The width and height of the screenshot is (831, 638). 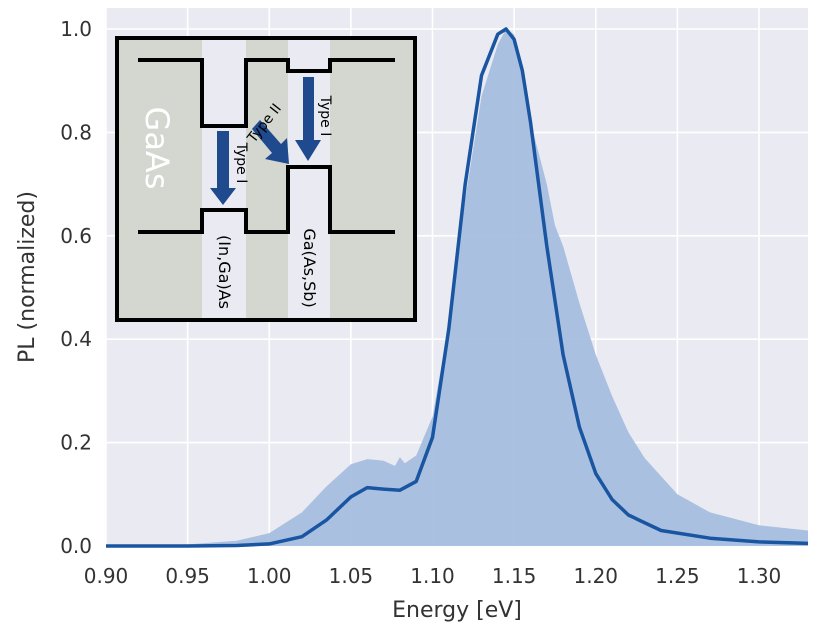 I want to click on x-tick-label: 1.10, so click(x=432, y=576).